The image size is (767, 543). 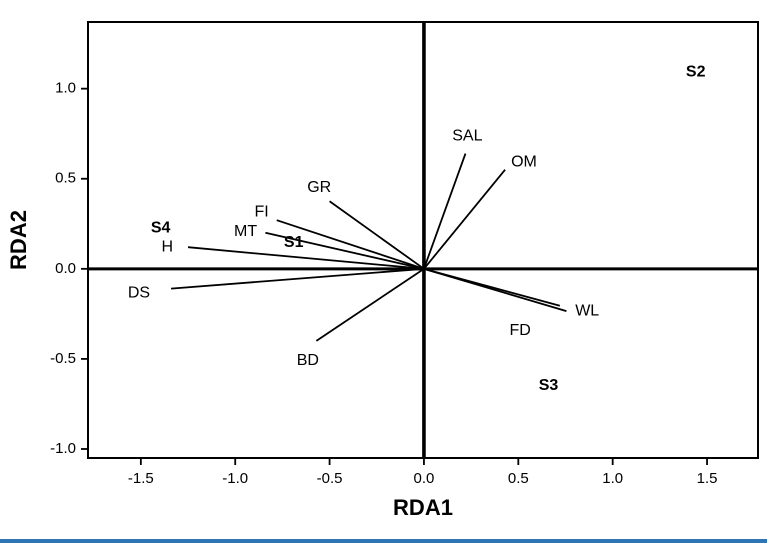 I want to click on vector-line-gr, so click(x=377, y=235).